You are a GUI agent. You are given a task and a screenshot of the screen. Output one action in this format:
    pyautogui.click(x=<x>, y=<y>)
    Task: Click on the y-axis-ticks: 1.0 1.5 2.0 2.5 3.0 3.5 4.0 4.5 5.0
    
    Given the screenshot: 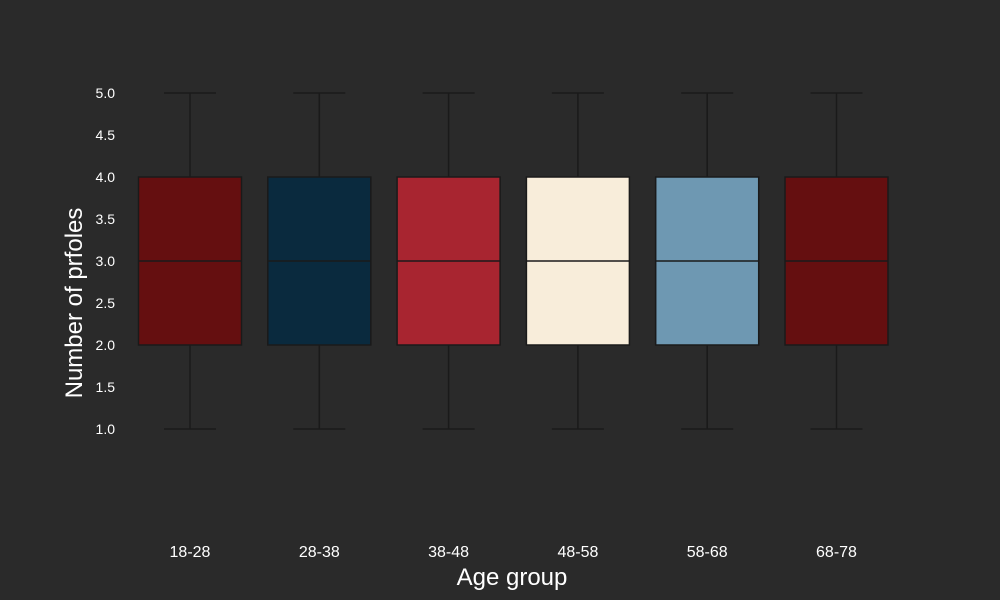 What is the action you would take?
    pyautogui.click(x=106, y=261)
    